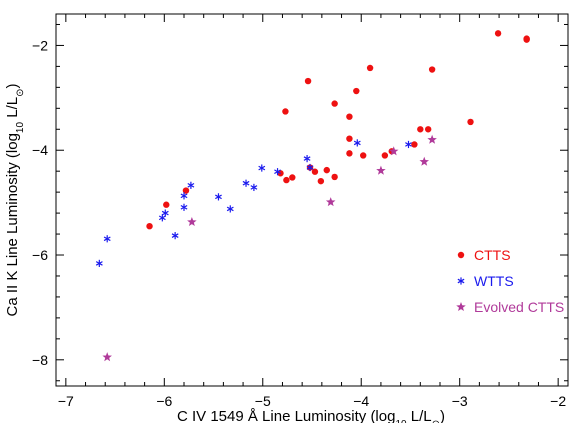 The height and width of the screenshot is (423, 585). Describe the element at coordinates (40, 45) in the screenshot. I see `y-tick-label: −2` at that location.